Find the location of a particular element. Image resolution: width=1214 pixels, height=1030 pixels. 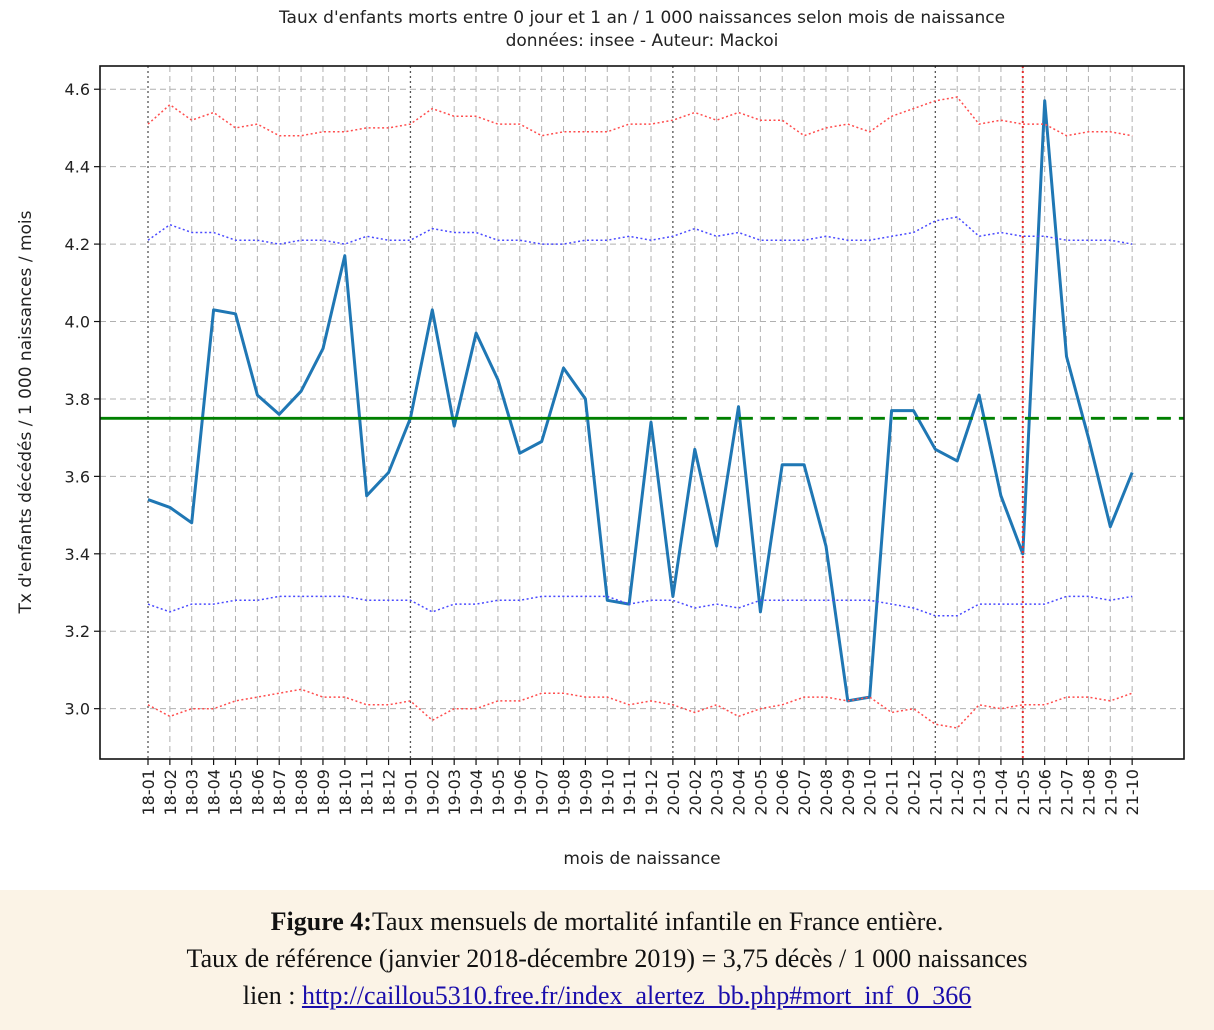

link-prefix: lien : is located at coordinates (272, 995).